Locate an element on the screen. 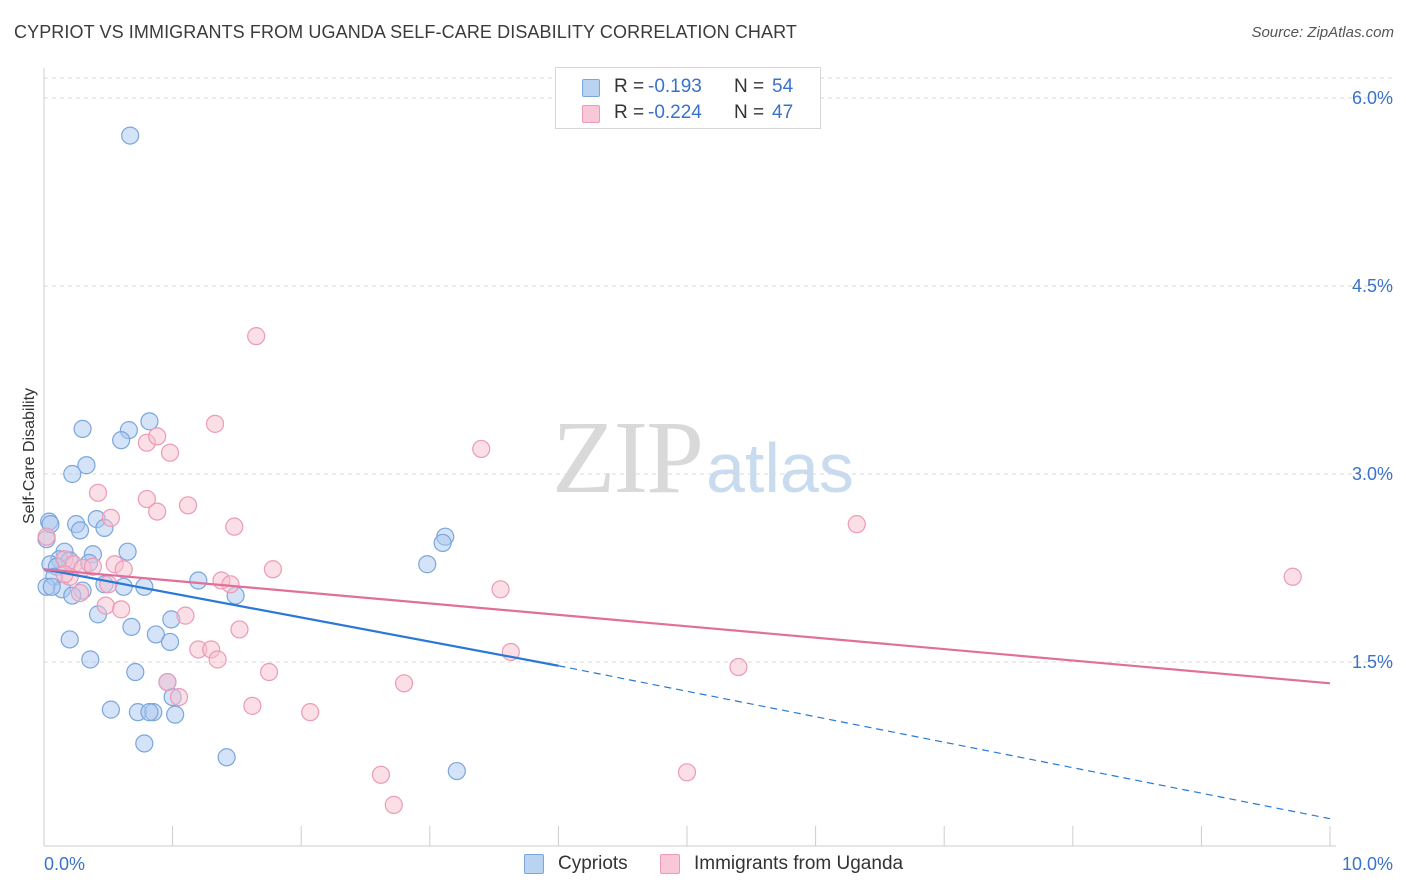 The image size is (1406, 892). uganda-swatch is located at coordinates (591, 114).